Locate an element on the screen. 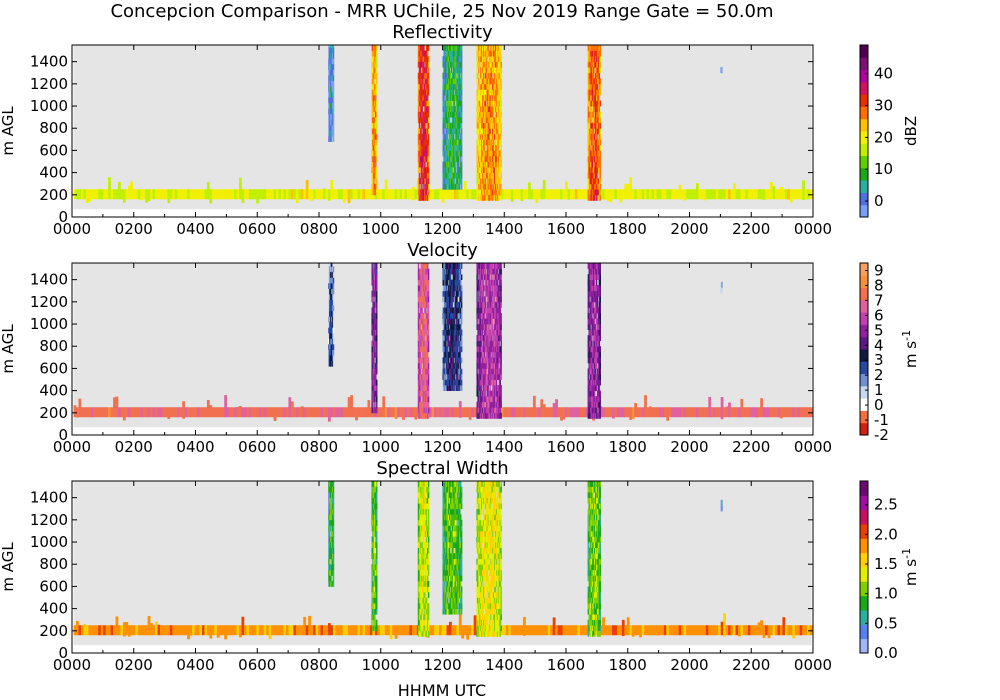 The width and height of the screenshot is (1000, 700). colorbar-swatch is located at coordinates (864, 100).